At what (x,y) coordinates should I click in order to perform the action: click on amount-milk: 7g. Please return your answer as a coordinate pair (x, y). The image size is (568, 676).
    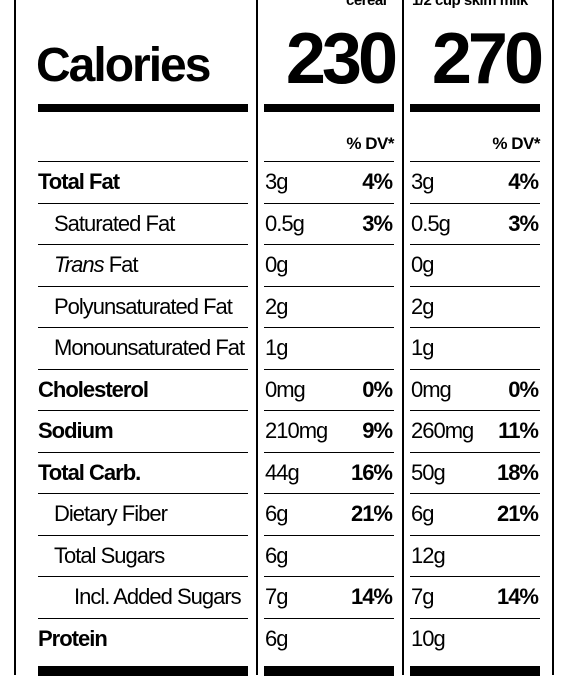
    Looking at the image, I should click on (423, 596).